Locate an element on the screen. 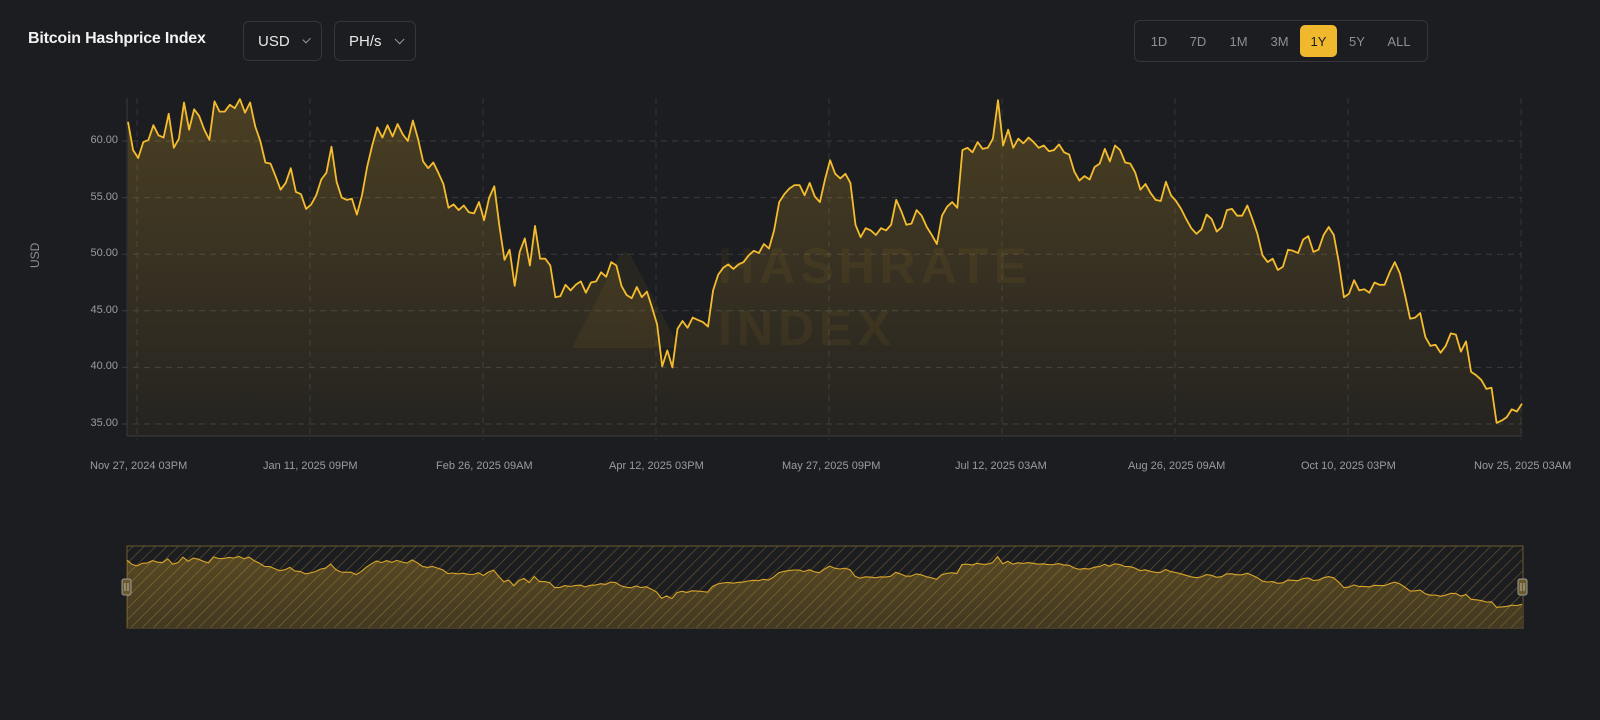 The height and width of the screenshot is (720, 1600). navigator-right-handle-icon is located at coordinates (1522, 587).